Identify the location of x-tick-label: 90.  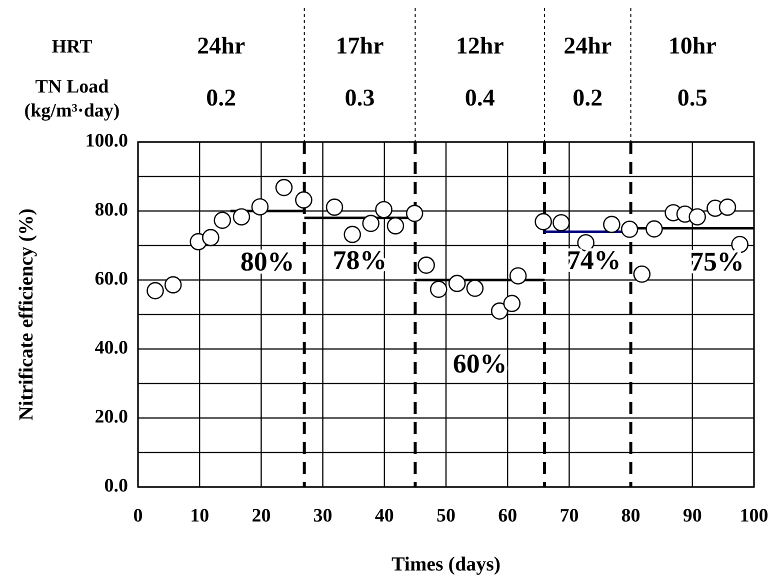
(692, 515).